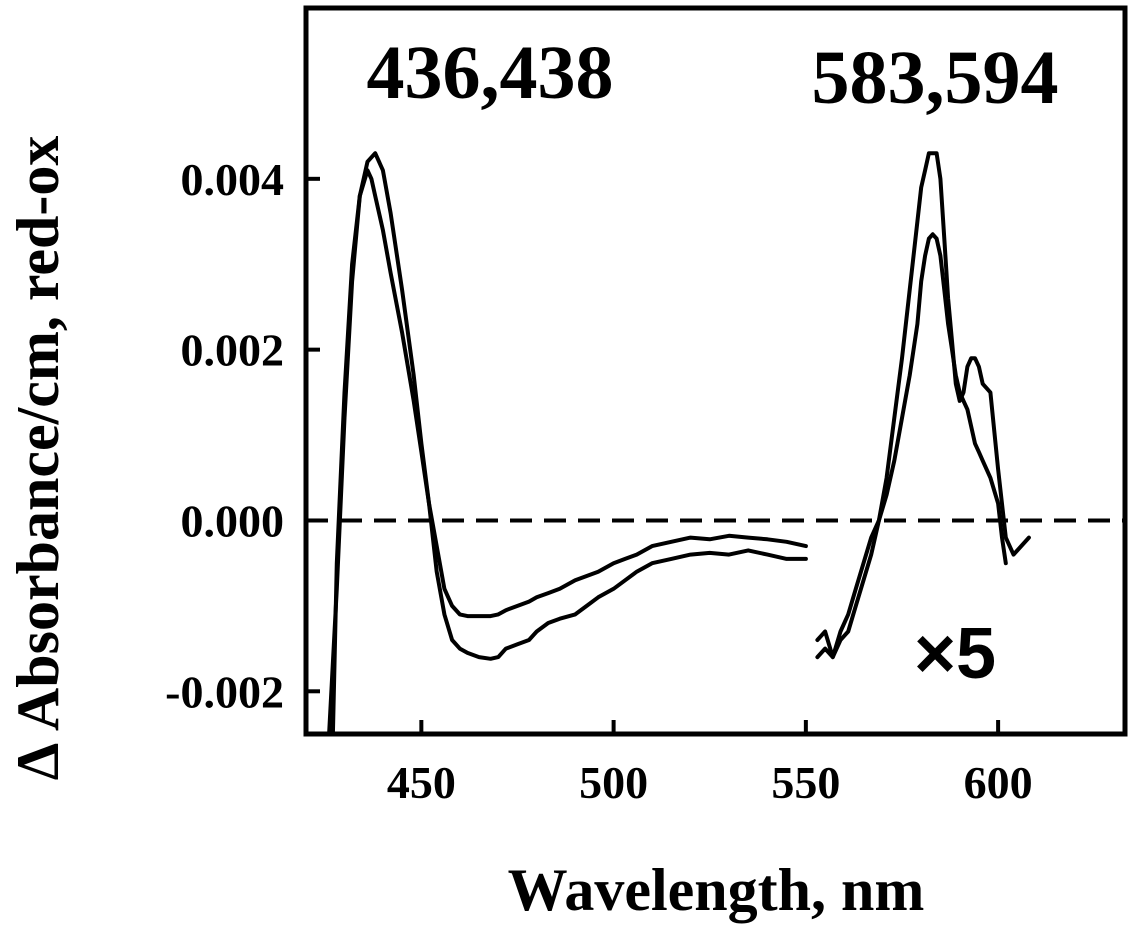  I want to click on x-tick-label: 450, so click(421, 782).